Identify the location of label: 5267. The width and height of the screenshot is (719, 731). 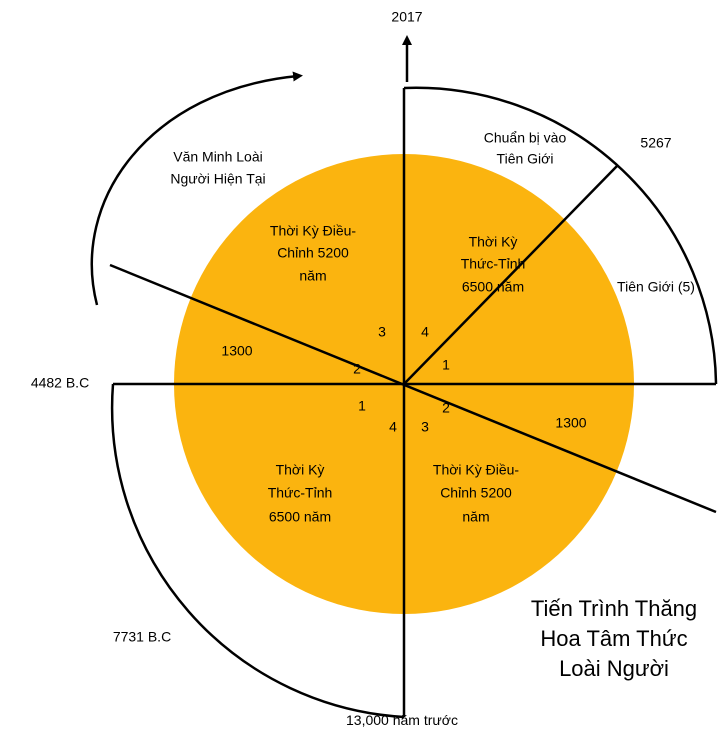
(655, 143).